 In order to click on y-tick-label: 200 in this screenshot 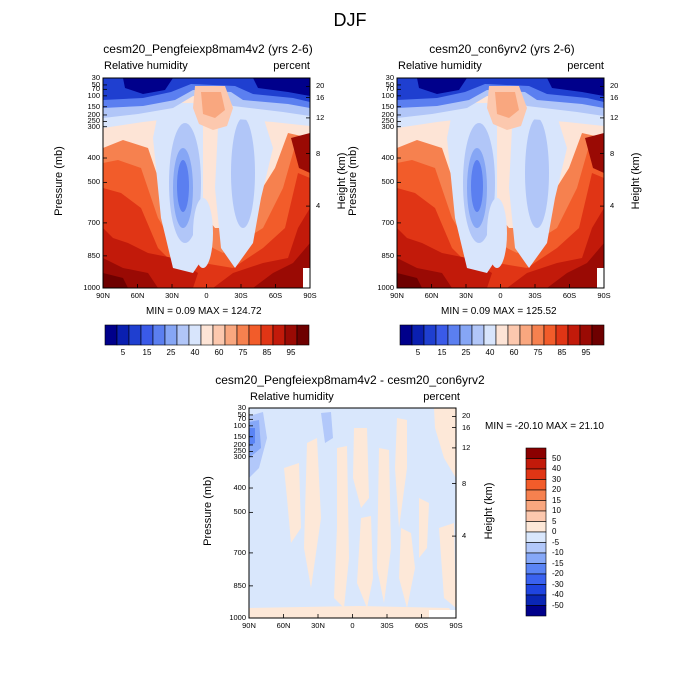, I will do `click(239, 444)`.